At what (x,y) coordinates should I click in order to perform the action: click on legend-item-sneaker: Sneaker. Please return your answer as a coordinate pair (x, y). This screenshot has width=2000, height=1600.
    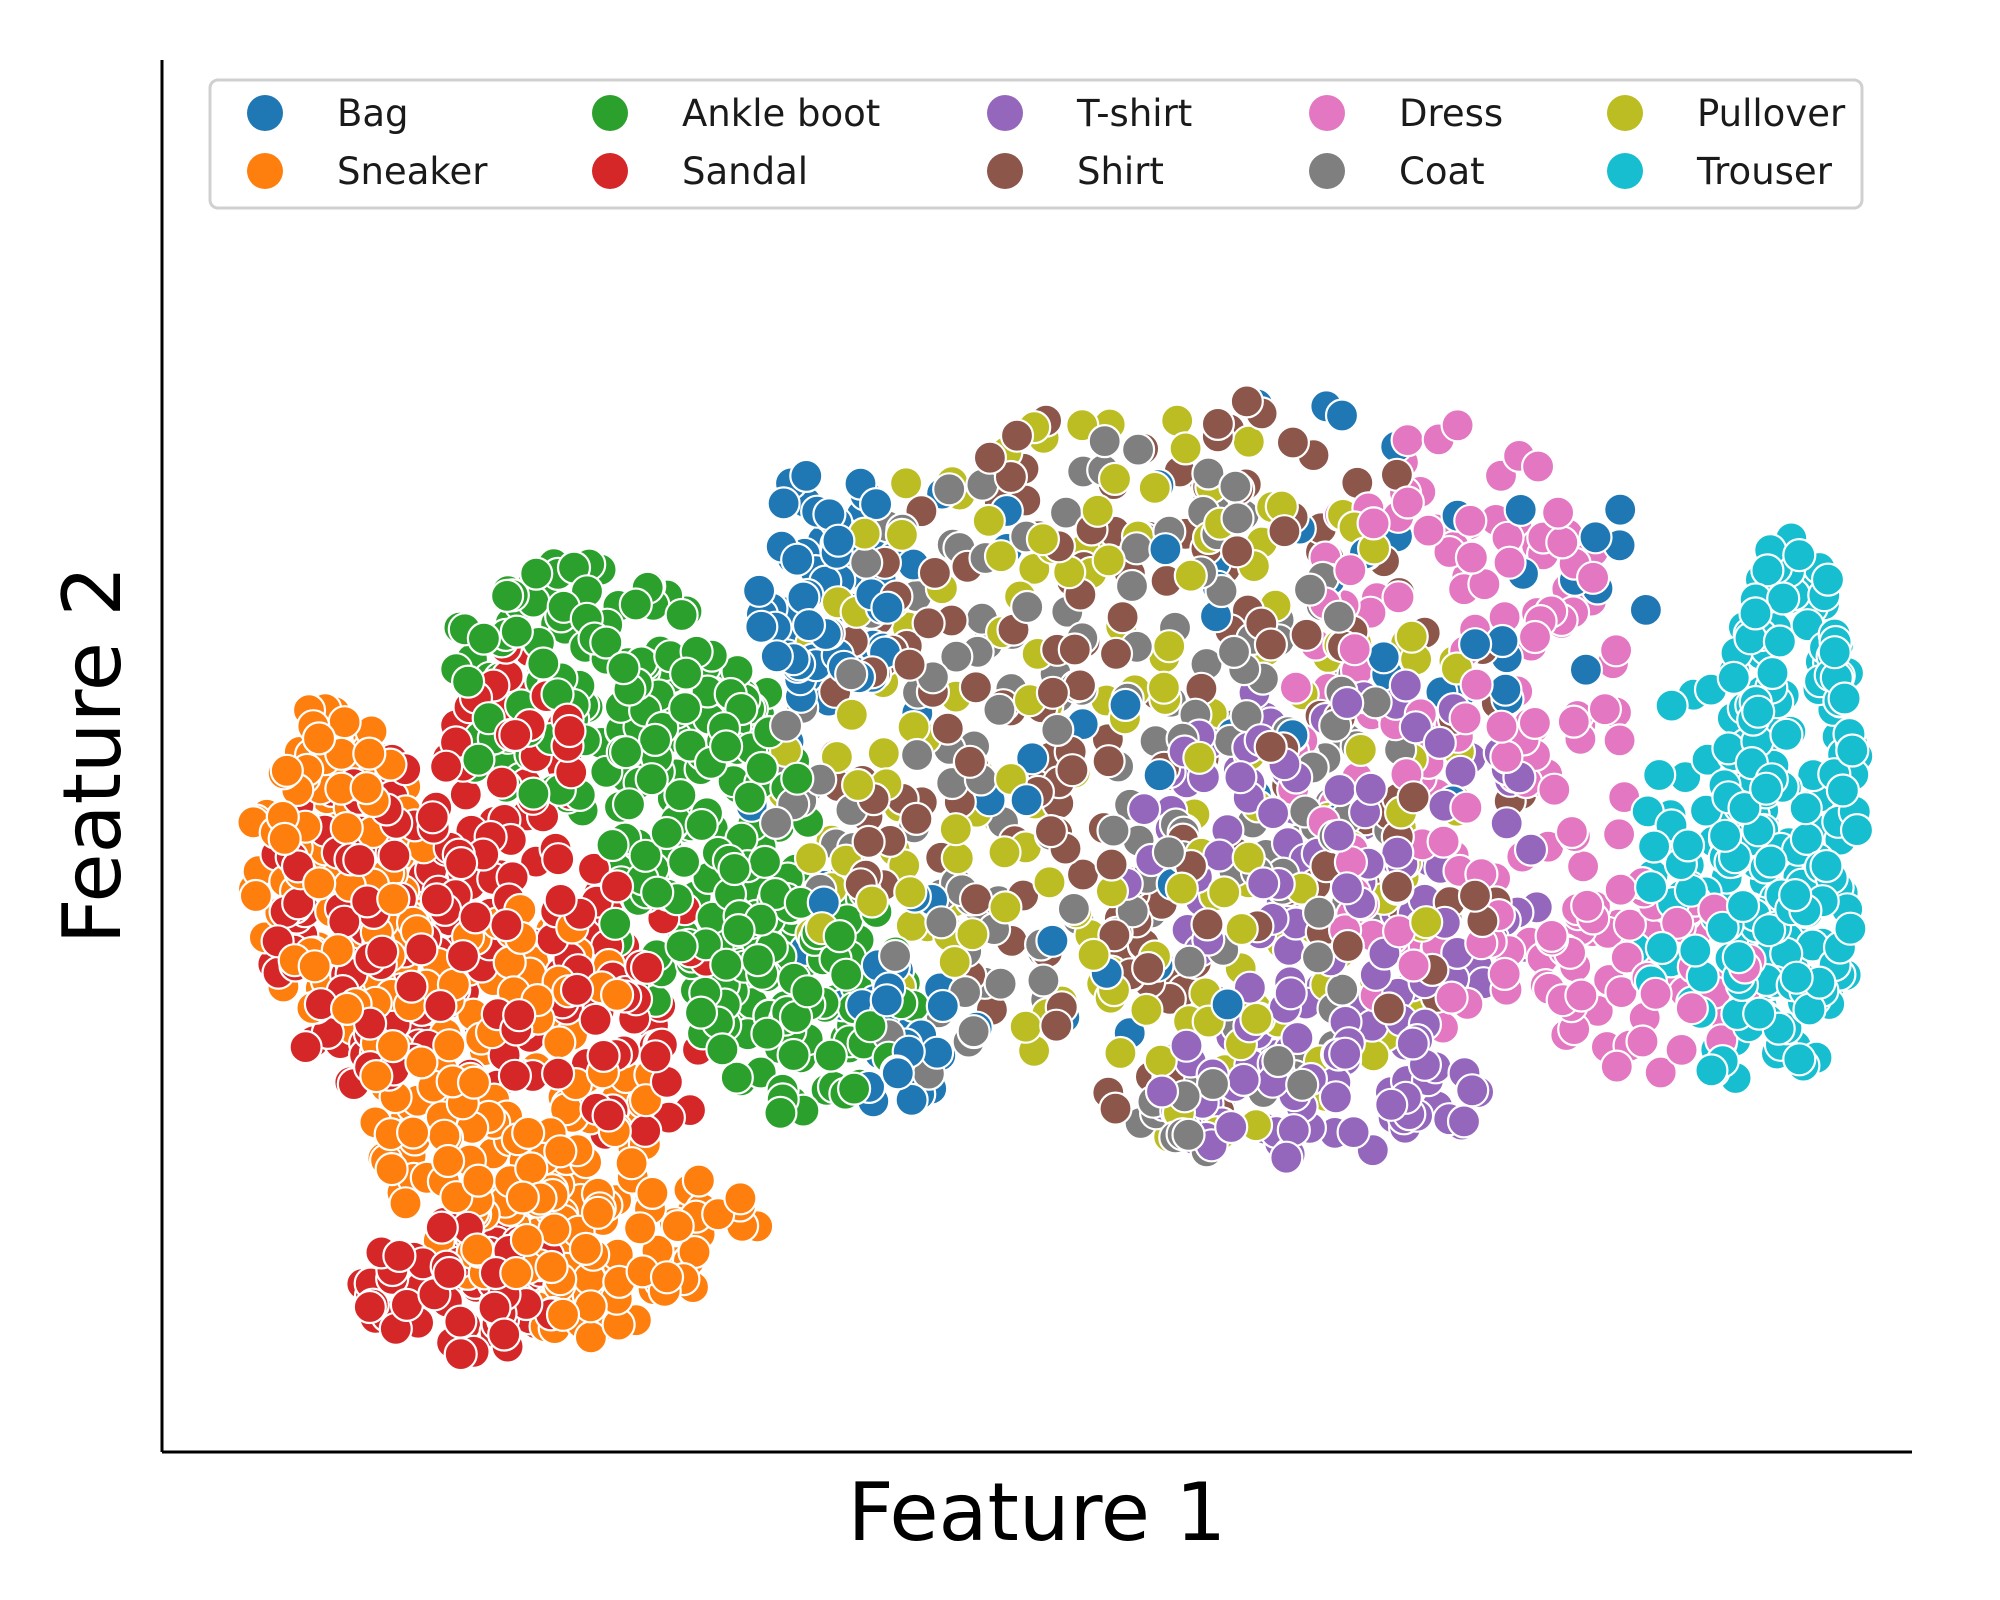
    Looking at the image, I should click on (367, 171).